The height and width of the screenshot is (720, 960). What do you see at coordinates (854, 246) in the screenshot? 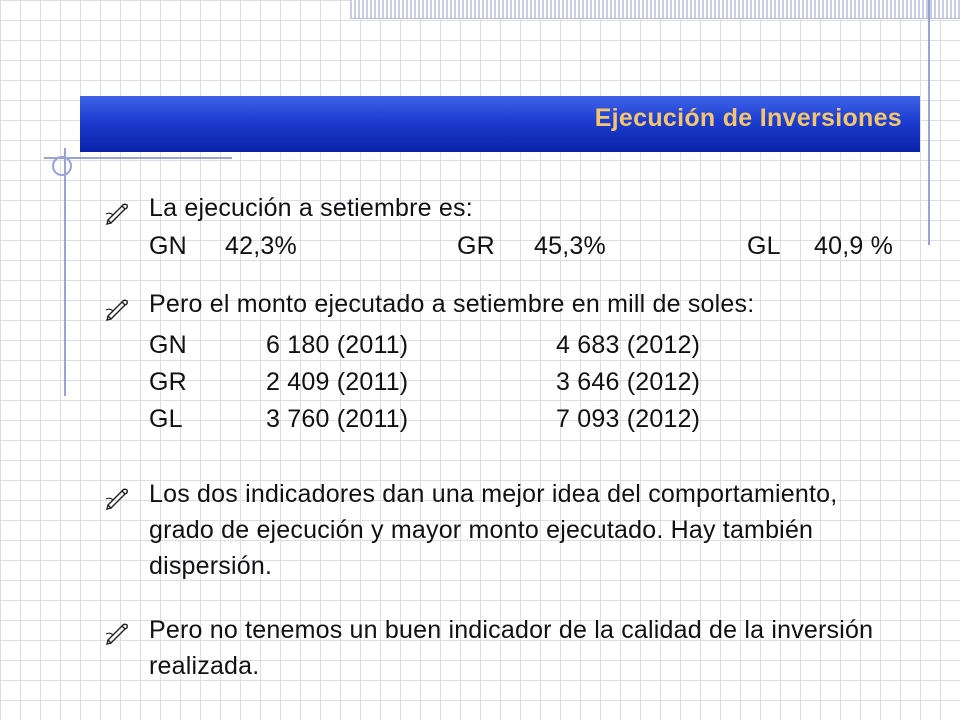
I see `gl-value: 40,9 %` at bounding box center [854, 246].